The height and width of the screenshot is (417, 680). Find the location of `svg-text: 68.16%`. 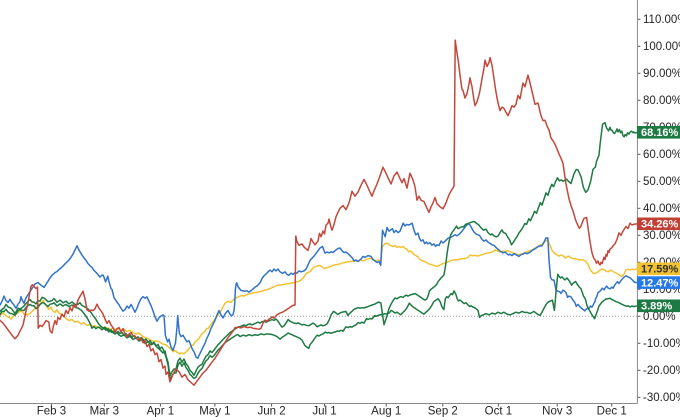

svg-text: 68.16% is located at coordinates (660, 133).